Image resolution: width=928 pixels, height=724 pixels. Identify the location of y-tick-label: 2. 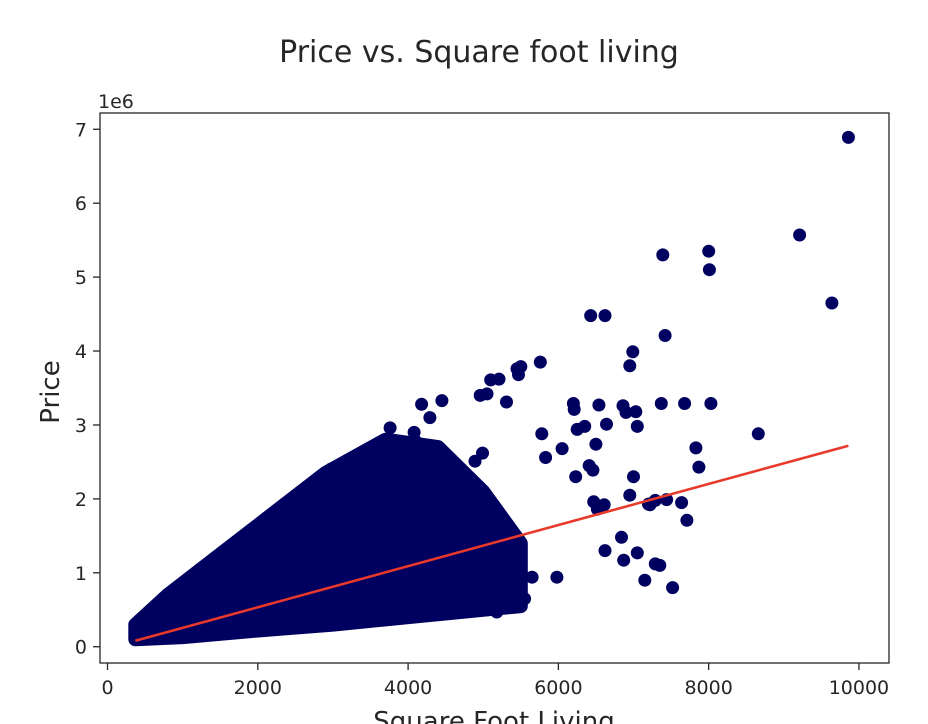
(81, 500).